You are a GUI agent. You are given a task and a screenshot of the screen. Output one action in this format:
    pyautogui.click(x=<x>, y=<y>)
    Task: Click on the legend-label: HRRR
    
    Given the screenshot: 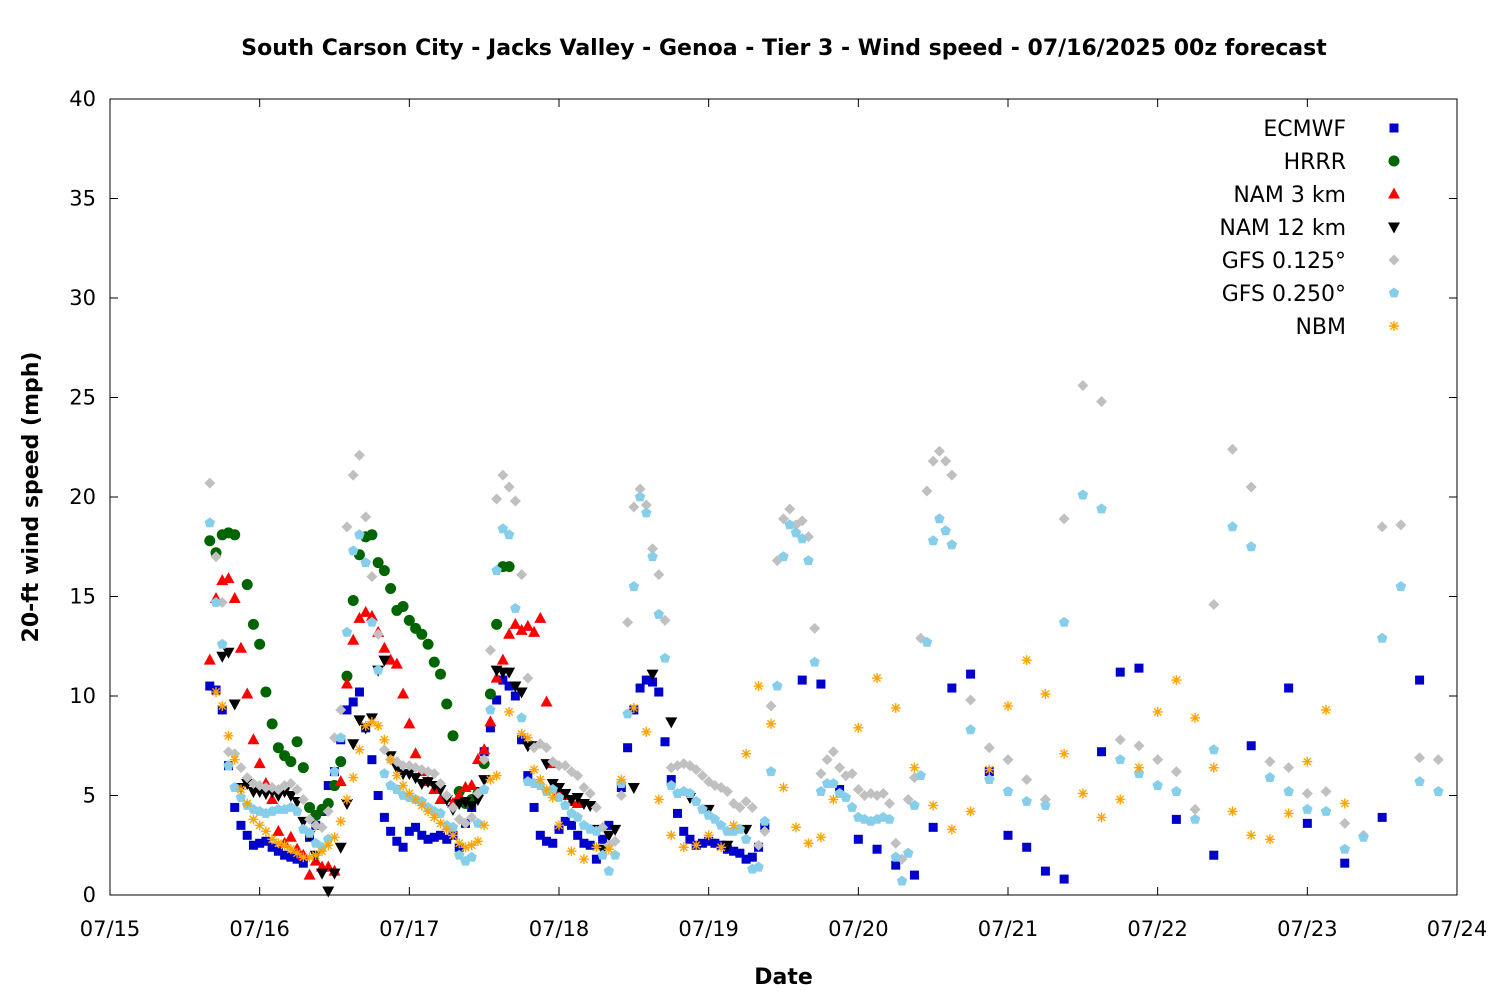 What is the action you would take?
    pyautogui.click(x=1315, y=162)
    